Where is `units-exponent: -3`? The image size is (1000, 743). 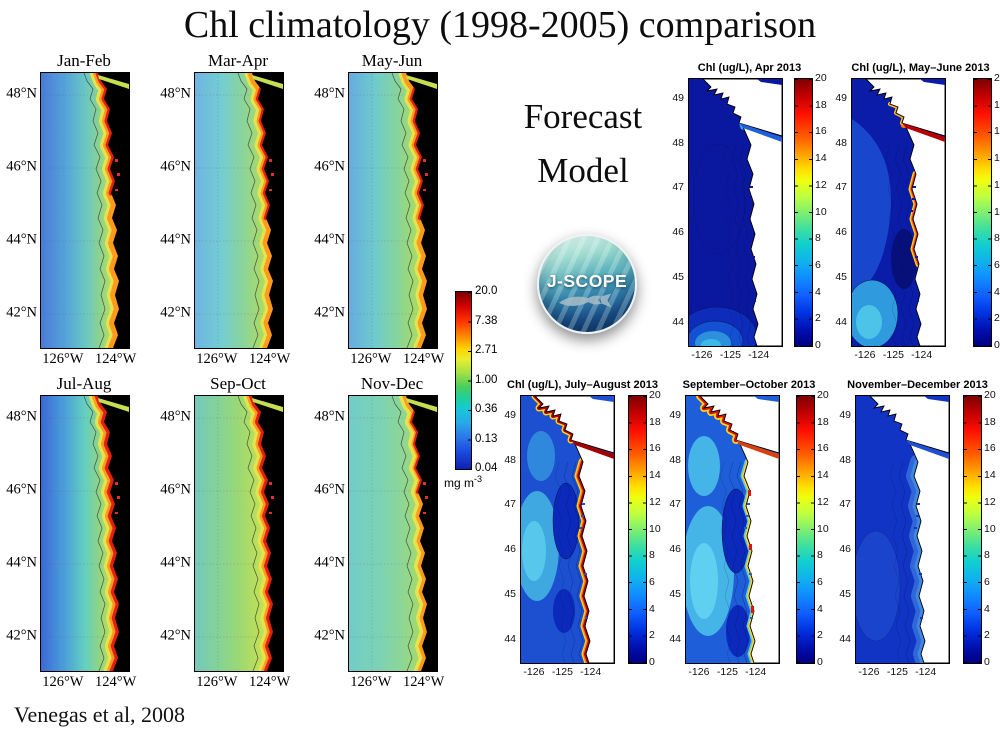 units-exponent: -3 is located at coordinates (477, 479).